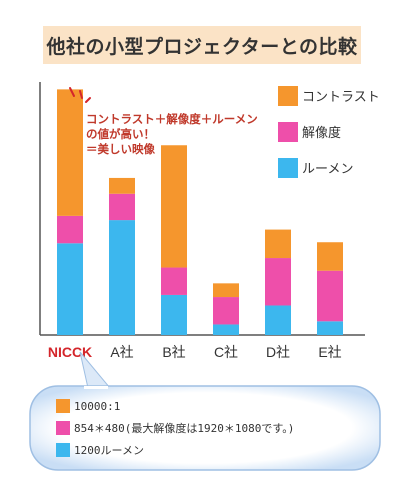 This screenshot has height=500, width=403. Describe the element at coordinates (206, 450) in the screenshot. I see `spec-item-lumen: 1200ルーメン` at that location.